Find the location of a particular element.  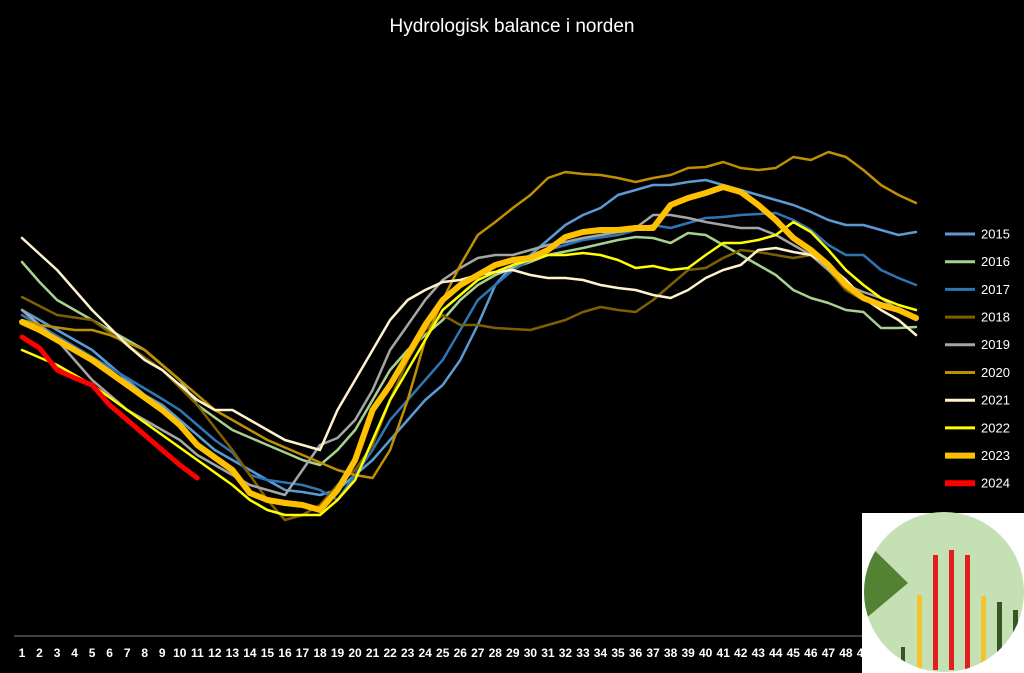

x-tick-label: 11 is located at coordinates (197, 653).